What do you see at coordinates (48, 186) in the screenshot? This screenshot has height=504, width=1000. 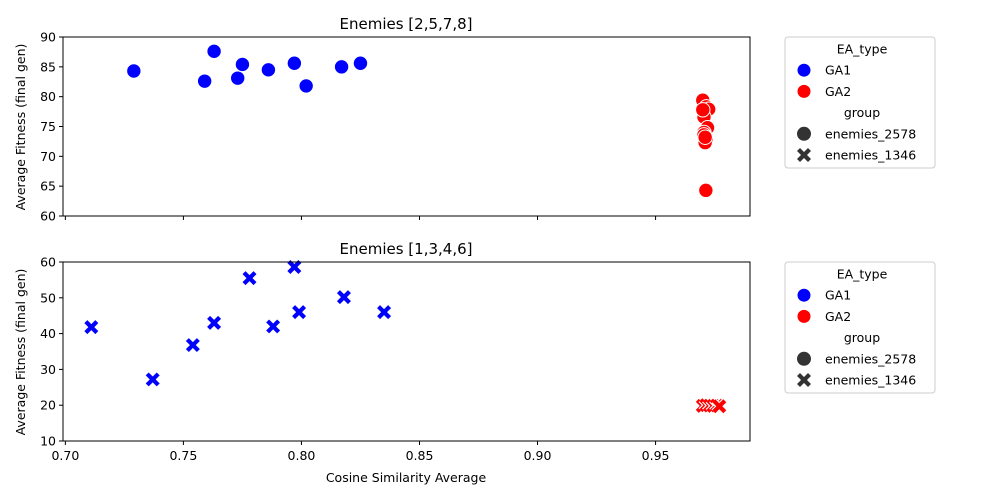 I see `y-tick-label: 65` at bounding box center [48, 186].